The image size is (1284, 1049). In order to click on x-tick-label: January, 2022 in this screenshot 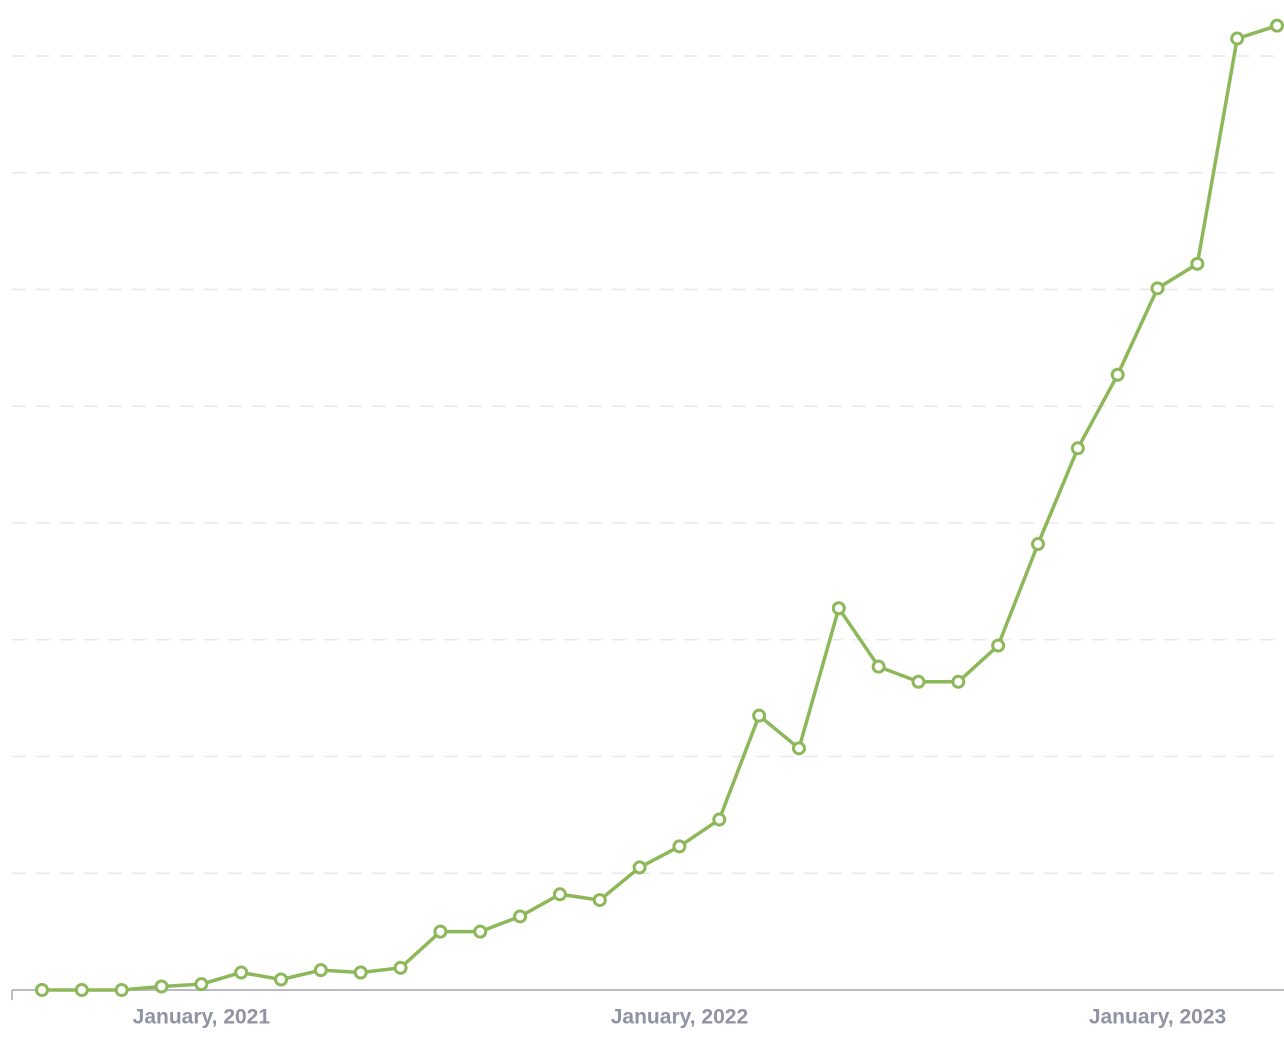, I will do `click(679, 1017)`.